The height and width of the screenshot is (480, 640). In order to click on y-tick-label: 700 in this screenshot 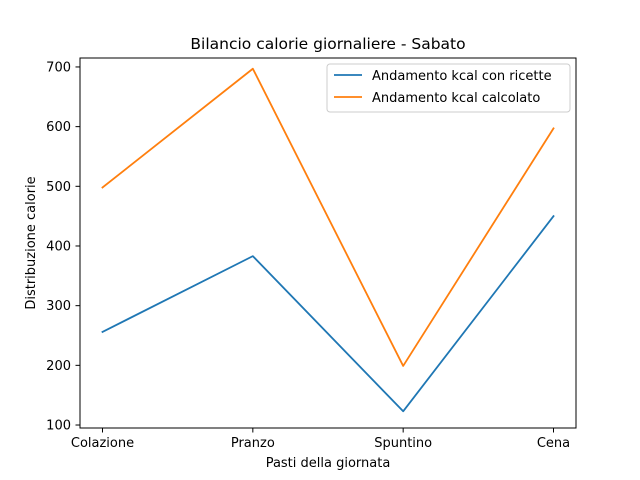, I will do `click(58, 67)`.